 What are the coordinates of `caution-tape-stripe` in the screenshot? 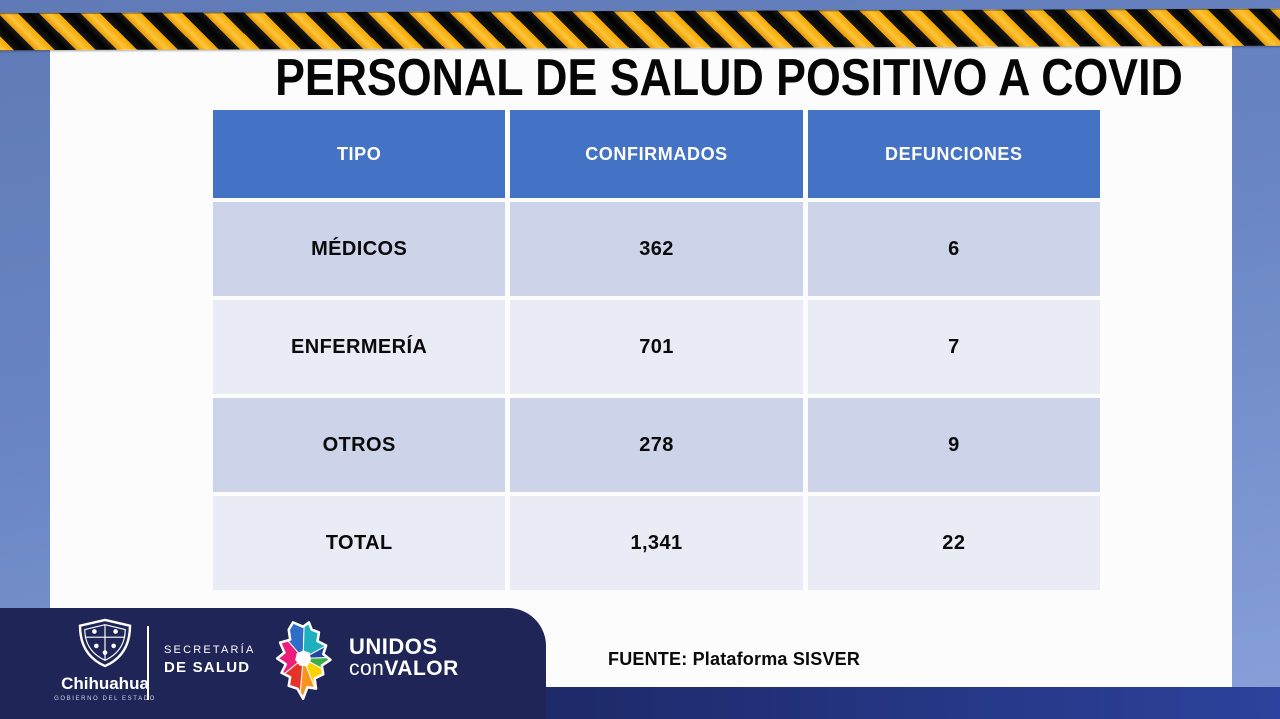 It's located at (640, 29).